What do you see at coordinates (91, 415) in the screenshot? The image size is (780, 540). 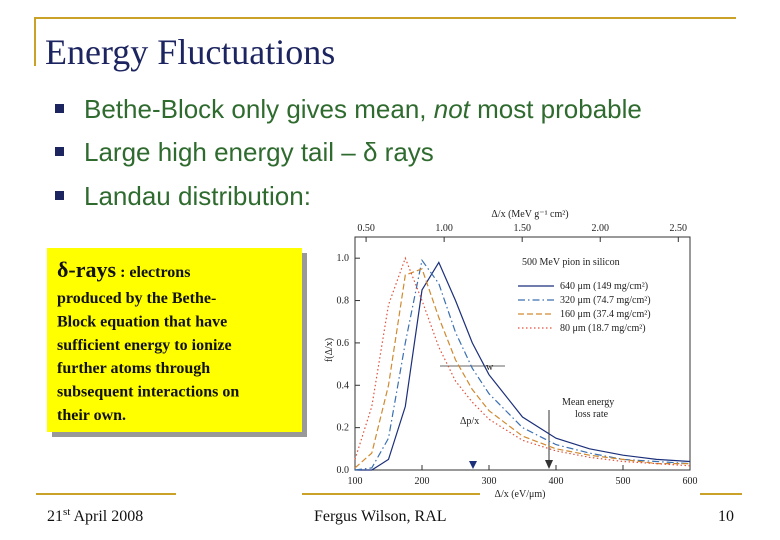 I see `callout-line: their own.` at bounding box center [91, 415].